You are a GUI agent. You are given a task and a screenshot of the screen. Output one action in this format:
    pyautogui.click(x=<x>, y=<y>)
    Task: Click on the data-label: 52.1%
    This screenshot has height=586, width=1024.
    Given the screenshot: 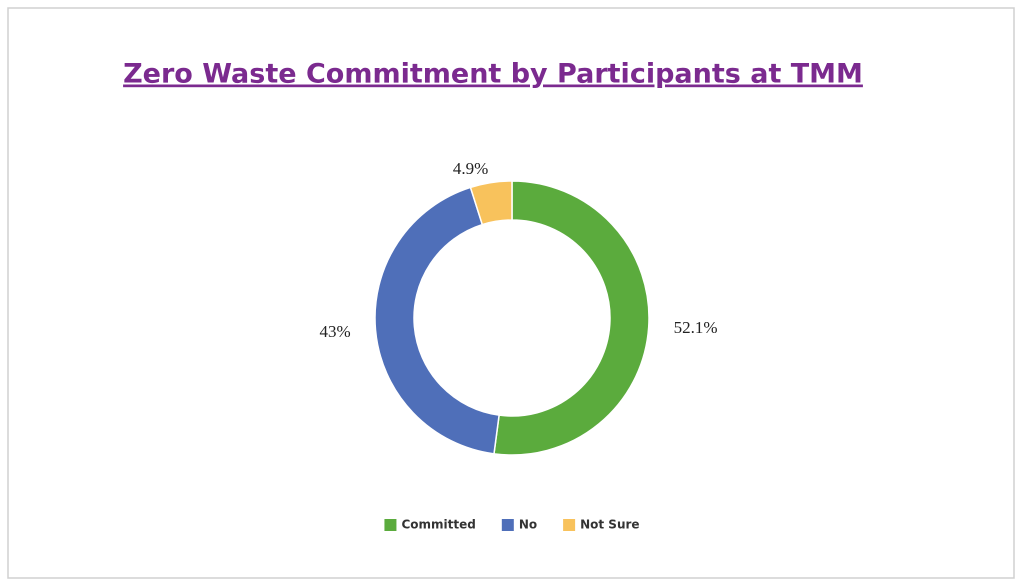 What is the action you would take?
    pyautogui.click(x=696, y=327)
    